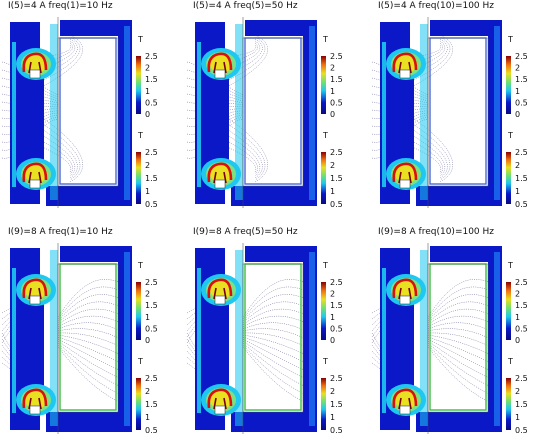 The height and width of the screenshot is (443, 550). What do you see at coordinates (245, 232) in the screenshot?
I see `panel-title: I(9)=8 A freq(5)=50 Hz` at bounding box center [245, 232].